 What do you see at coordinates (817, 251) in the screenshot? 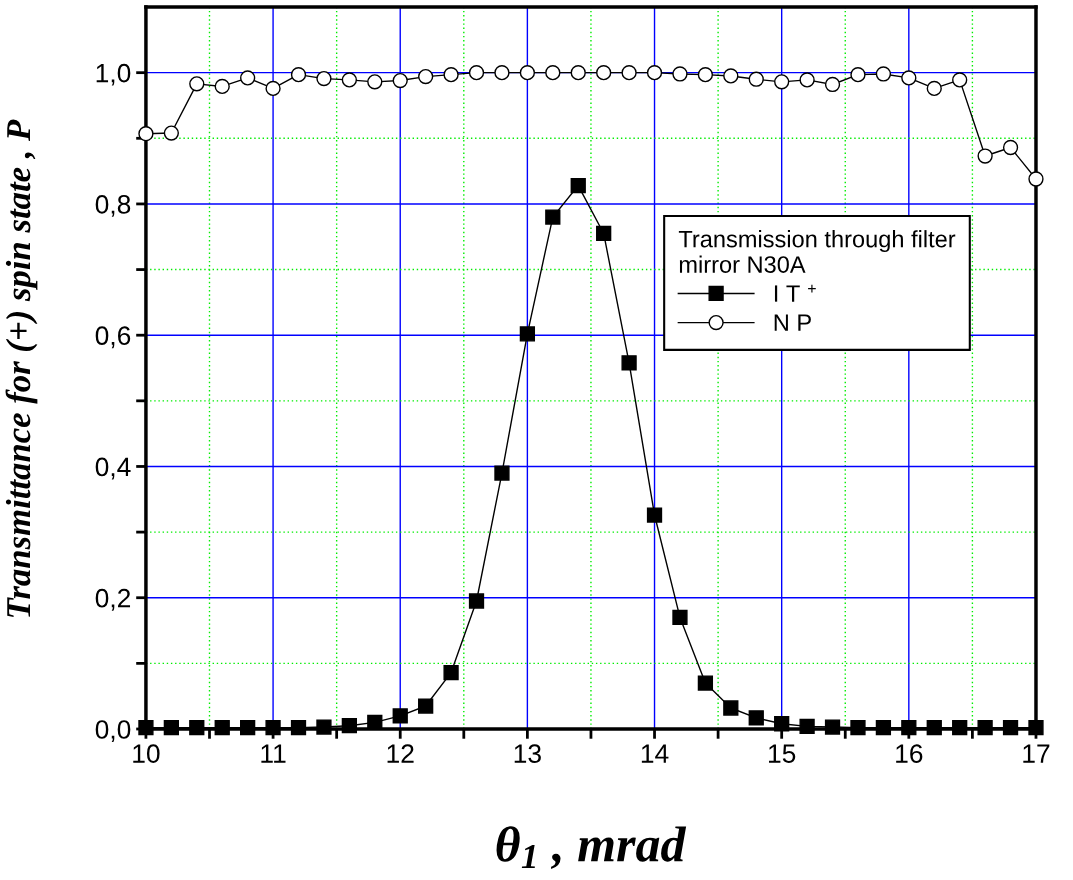
I see `legend-title: Transmission through filter mirror N30A` at bounding box center [817, 251].